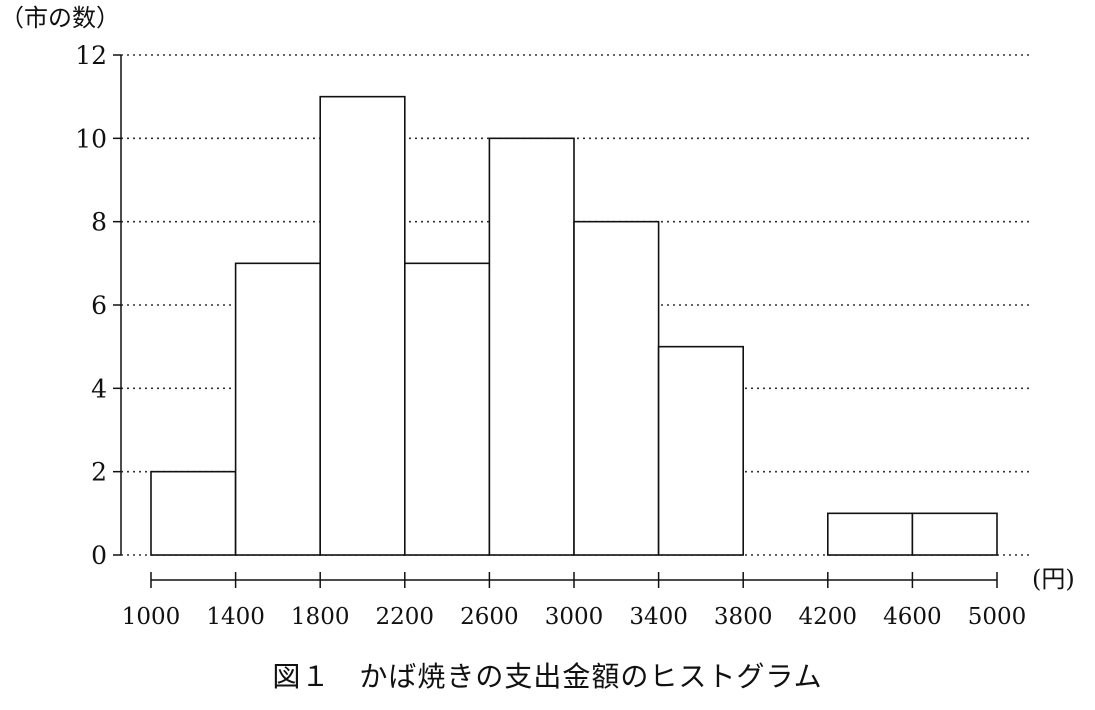 The width and height of the screenshot is (1095, 710). I want to click on y-tick-label: 6, so click(99, 305).